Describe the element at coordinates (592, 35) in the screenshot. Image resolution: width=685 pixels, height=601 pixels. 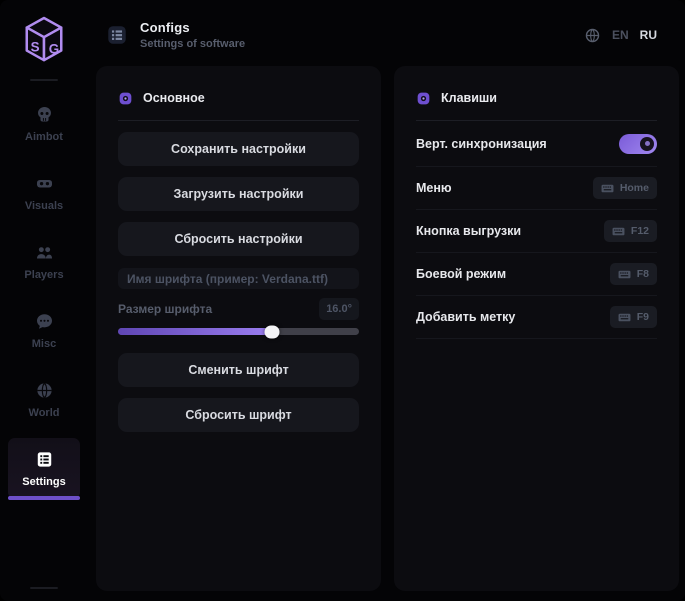
I see `language-icon` at that location.